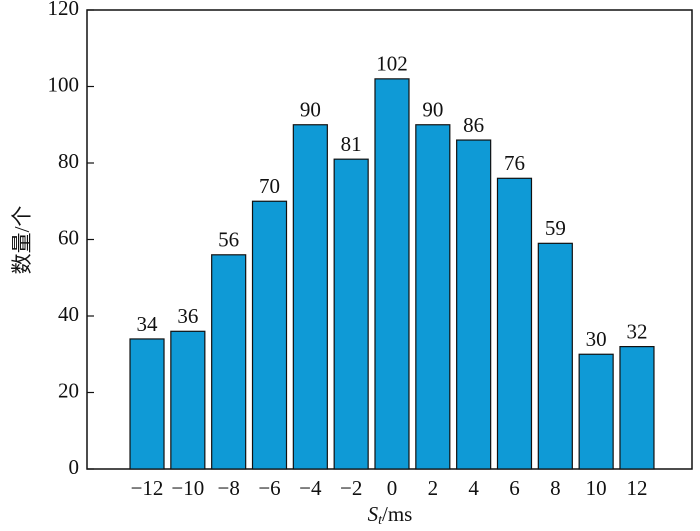 This screenshot has height=531, width=700. What do you see at coordinates (514, 488) in the screenshot?
I see `x-tick-label: 6` at bounding box center [514, 488].